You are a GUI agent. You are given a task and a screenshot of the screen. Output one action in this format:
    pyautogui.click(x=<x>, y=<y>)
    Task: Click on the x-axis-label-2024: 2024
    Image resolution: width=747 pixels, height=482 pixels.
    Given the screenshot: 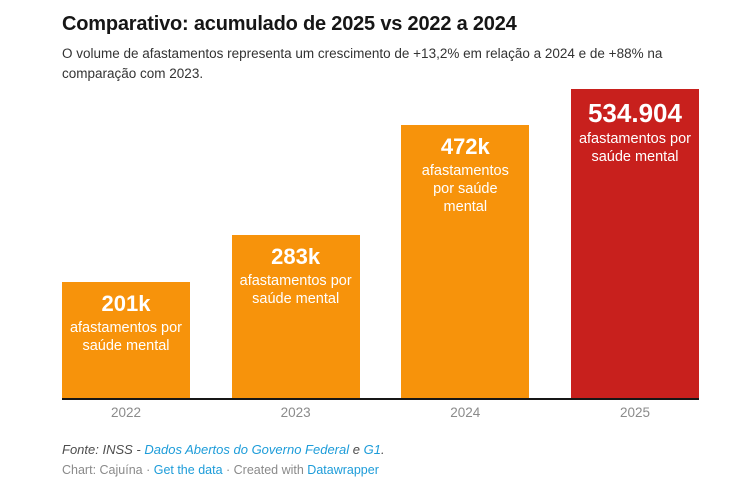 What is the action you would take?
    pyautogui.click(x=465, y=413)
    